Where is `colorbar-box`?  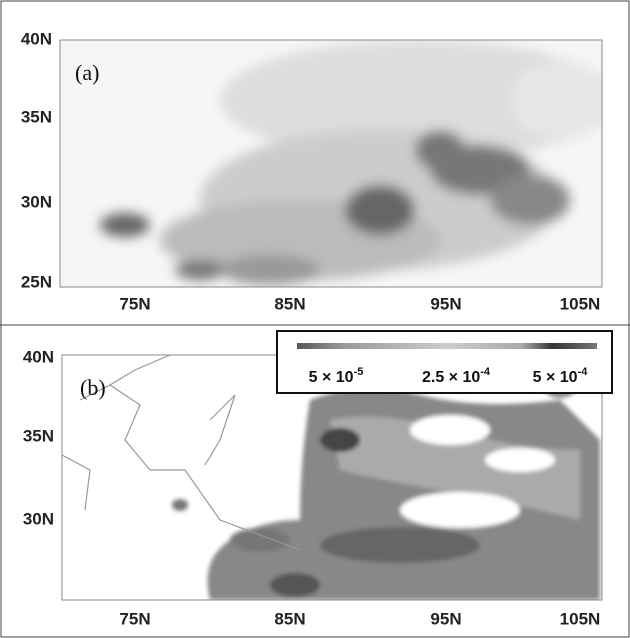 colorbar-box is located at coordinates (444, 362).